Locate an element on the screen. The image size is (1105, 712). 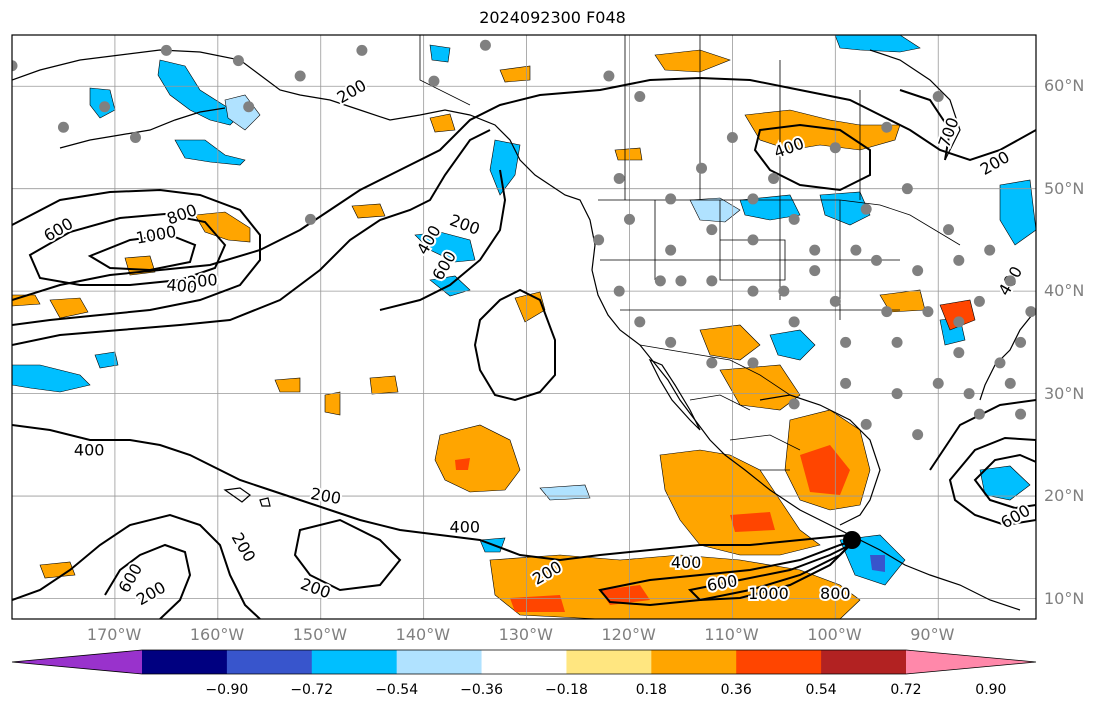
cyclone-center-marker is located at coordinates (852, 540).